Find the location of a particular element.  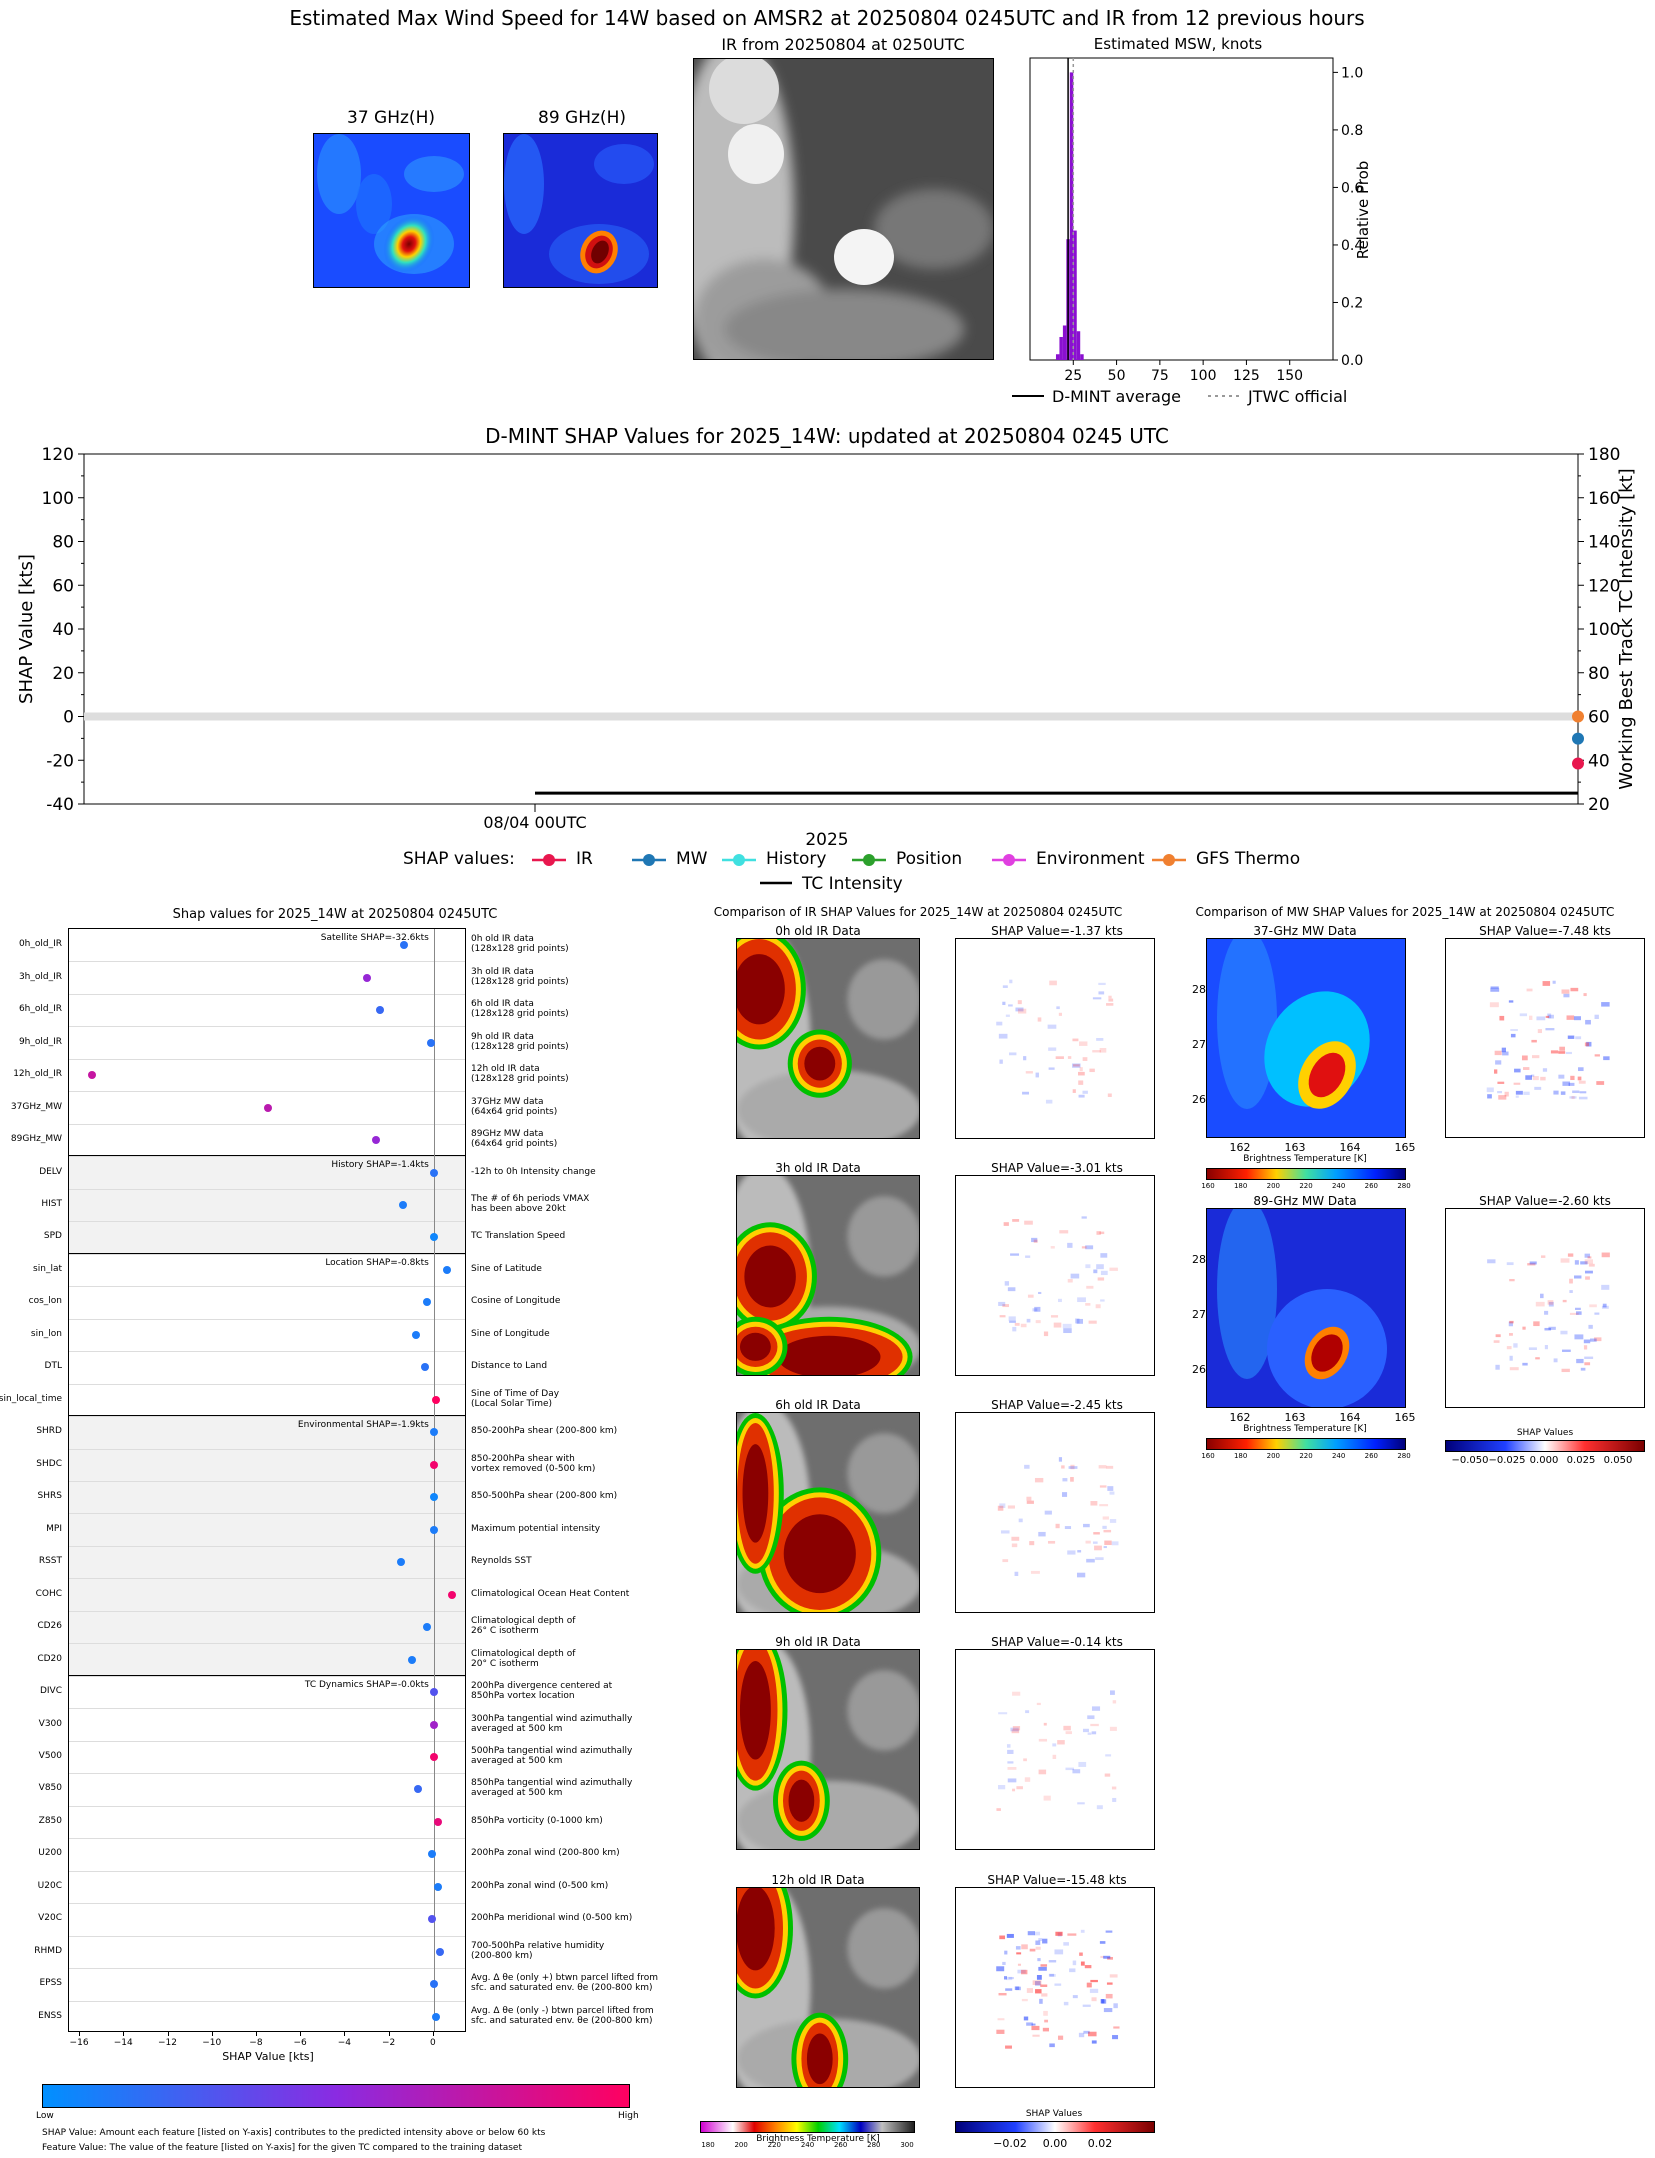

ir-row-shap-map is located at coordinates (1055, 1987).